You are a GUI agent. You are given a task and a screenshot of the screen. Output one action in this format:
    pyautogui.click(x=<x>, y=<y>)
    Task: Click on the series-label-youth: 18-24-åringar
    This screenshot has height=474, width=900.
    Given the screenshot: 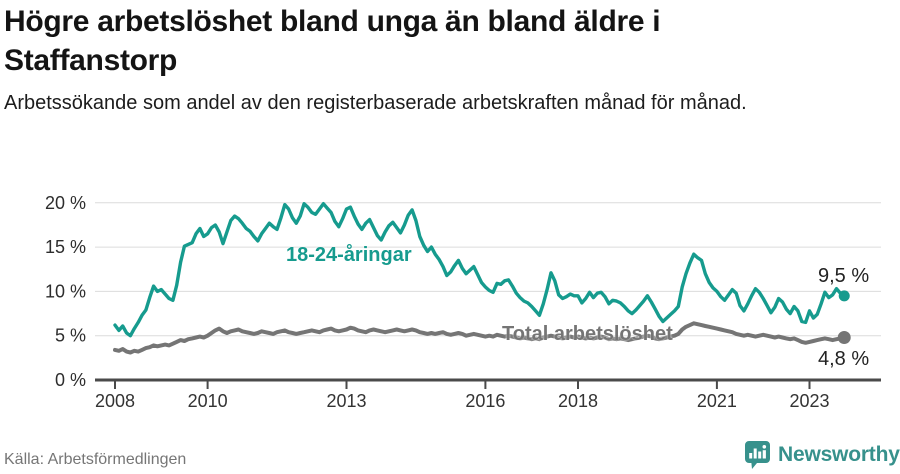 What is the action you would take?
    pyautogui.click(x=349, y=255)
    